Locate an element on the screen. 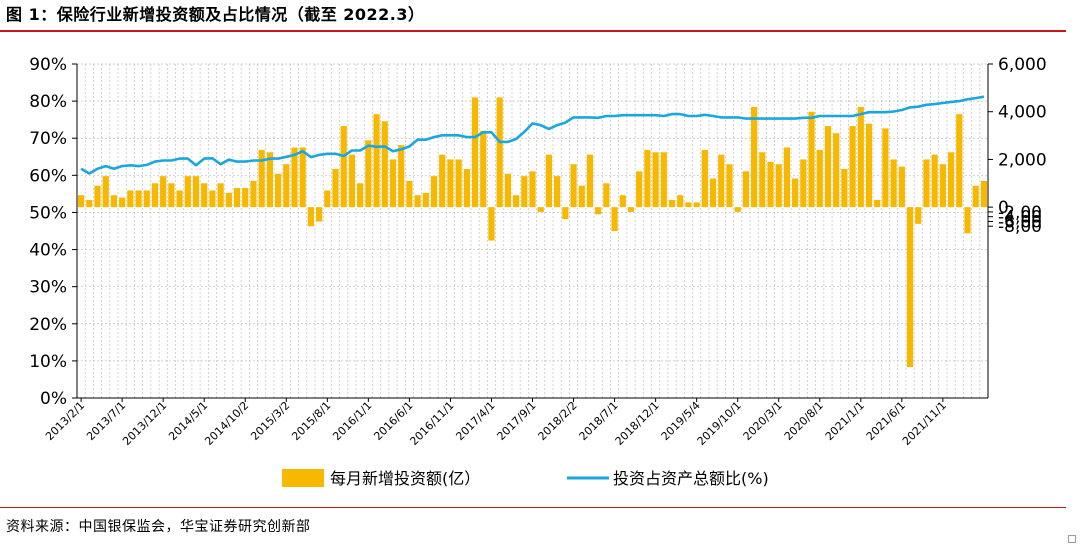  left-tick-label: 80% is located at coordinates (48, 102).